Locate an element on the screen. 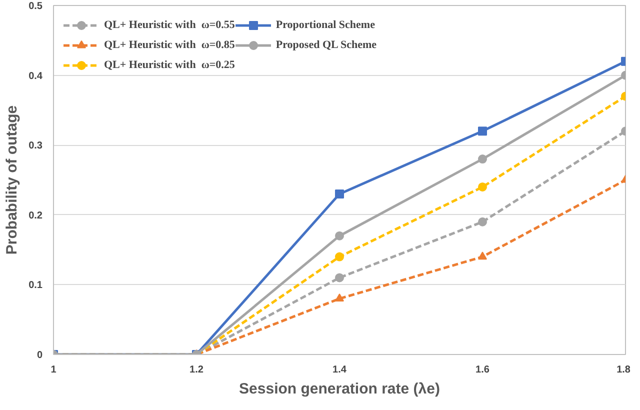  legend-label: Proportional Scheme is located at coordinates (325, 25).